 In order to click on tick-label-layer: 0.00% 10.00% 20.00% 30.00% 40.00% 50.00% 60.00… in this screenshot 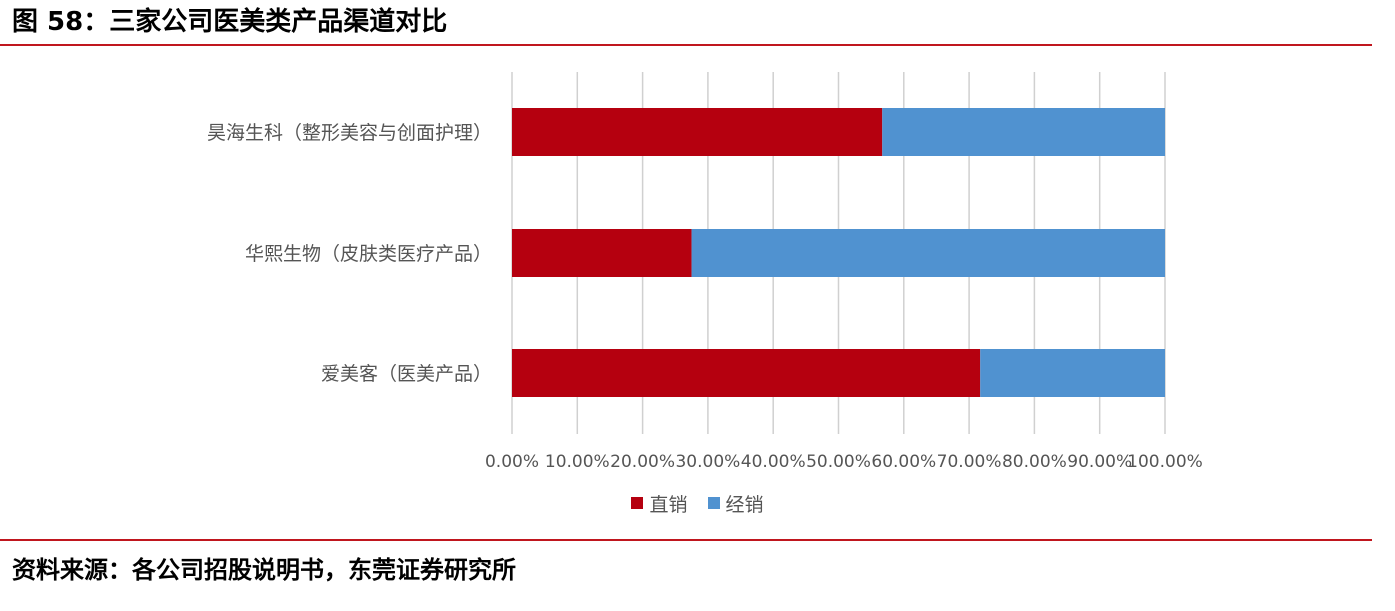, I will do `click(844, 462)`.